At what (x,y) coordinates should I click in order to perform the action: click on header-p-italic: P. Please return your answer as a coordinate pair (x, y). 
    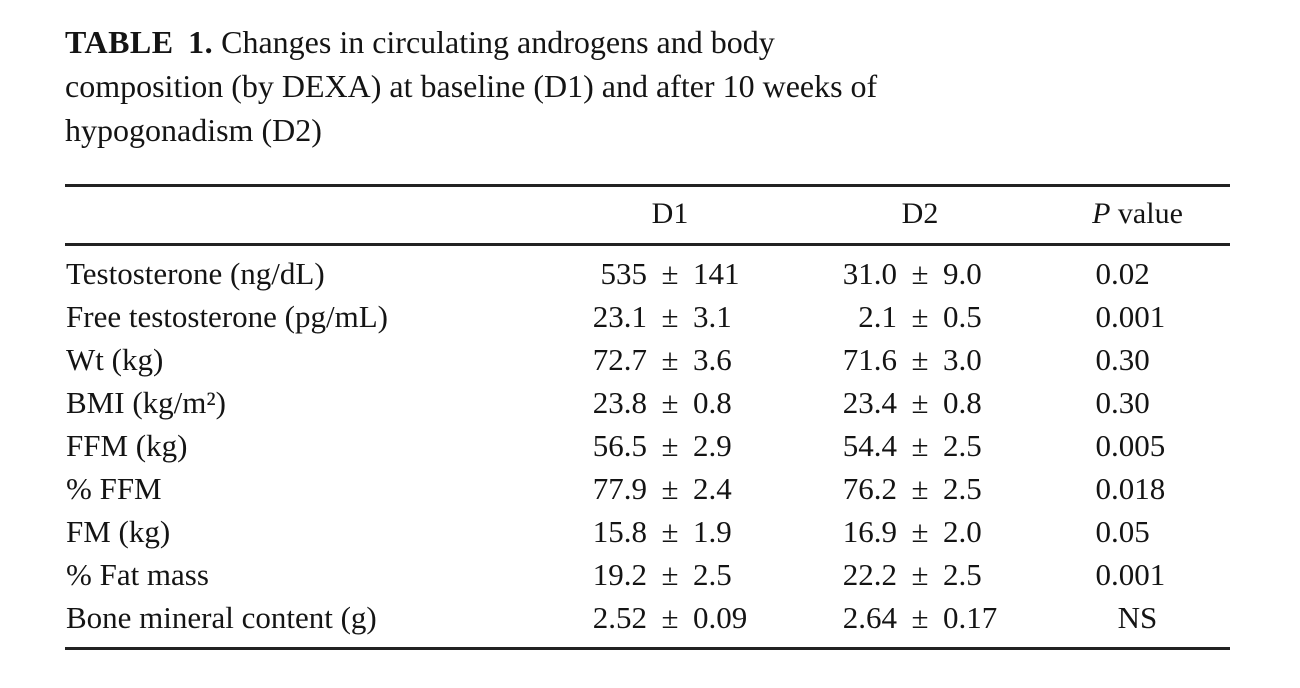
    Looking at the image, I should click on (1101, 213).